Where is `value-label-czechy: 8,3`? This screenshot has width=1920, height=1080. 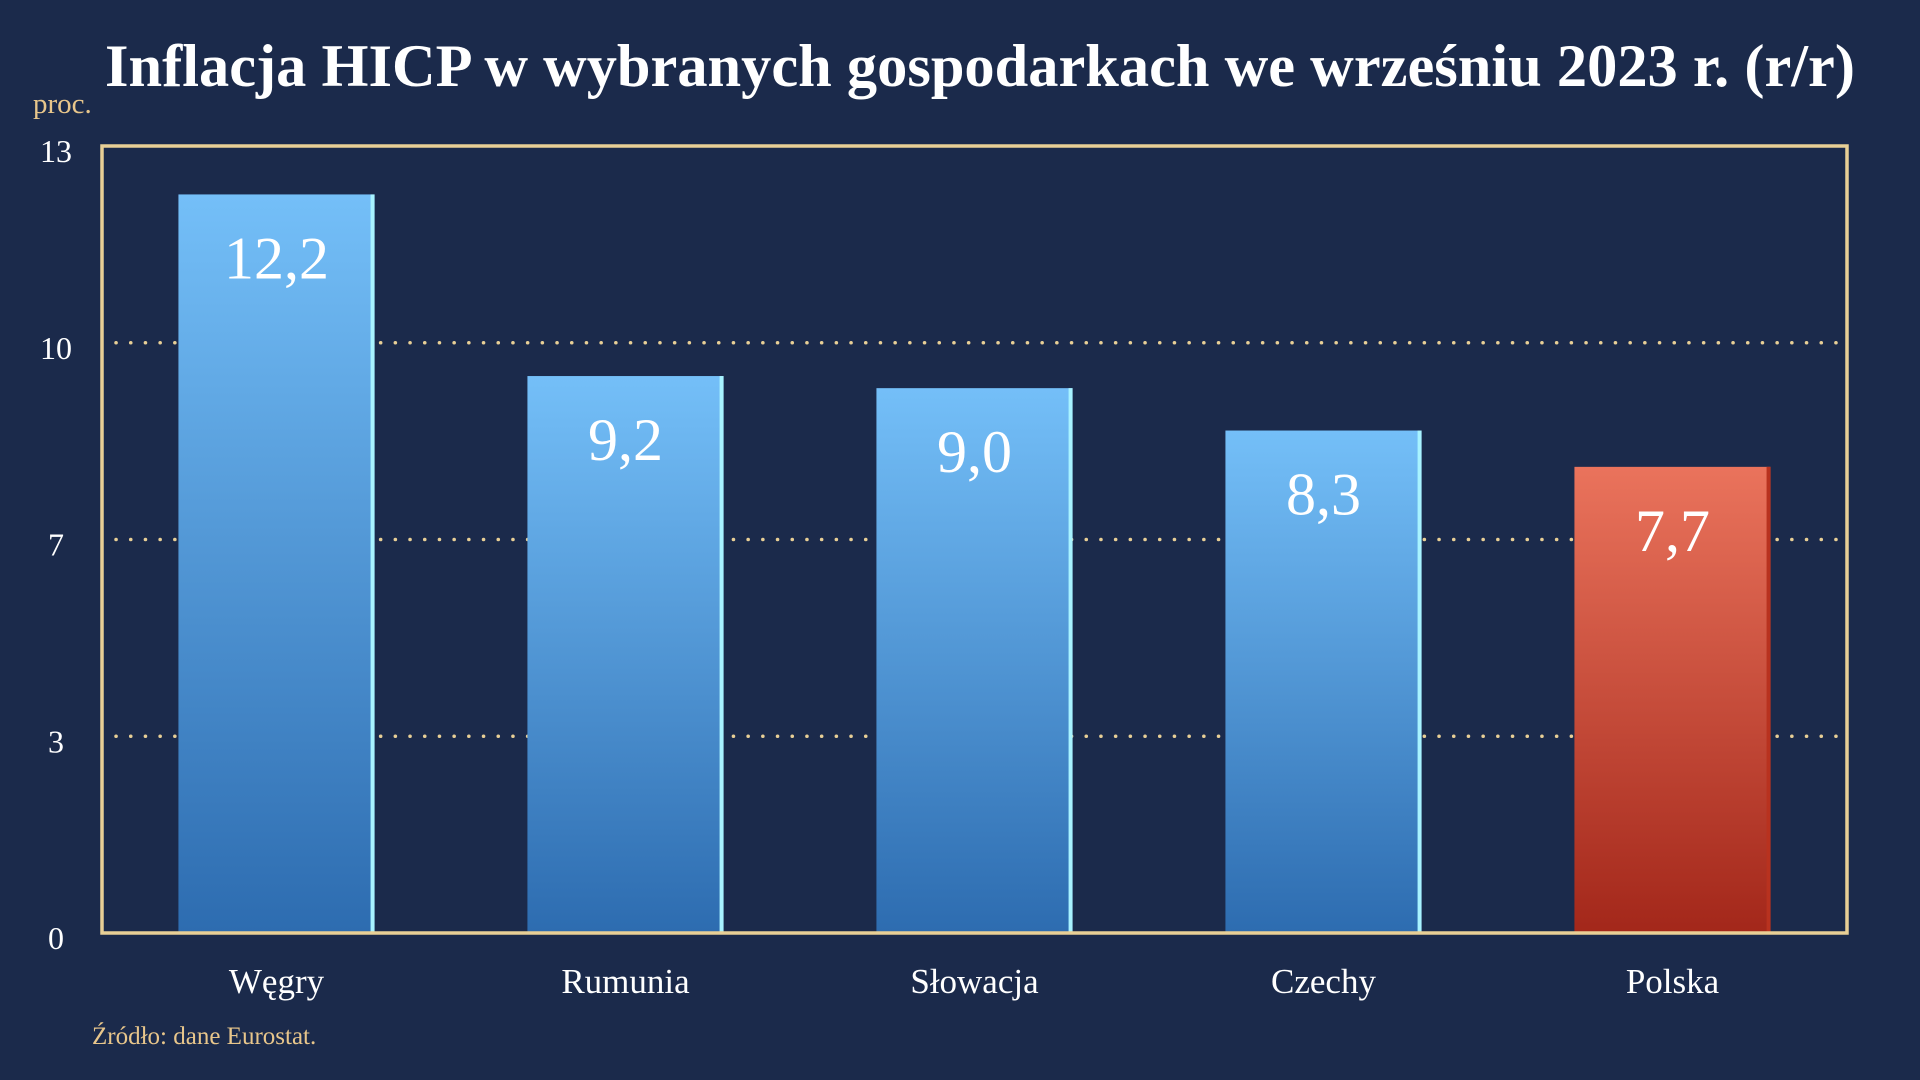 value-label-czechy: 8,3 is located at coordinates (1323, 495).